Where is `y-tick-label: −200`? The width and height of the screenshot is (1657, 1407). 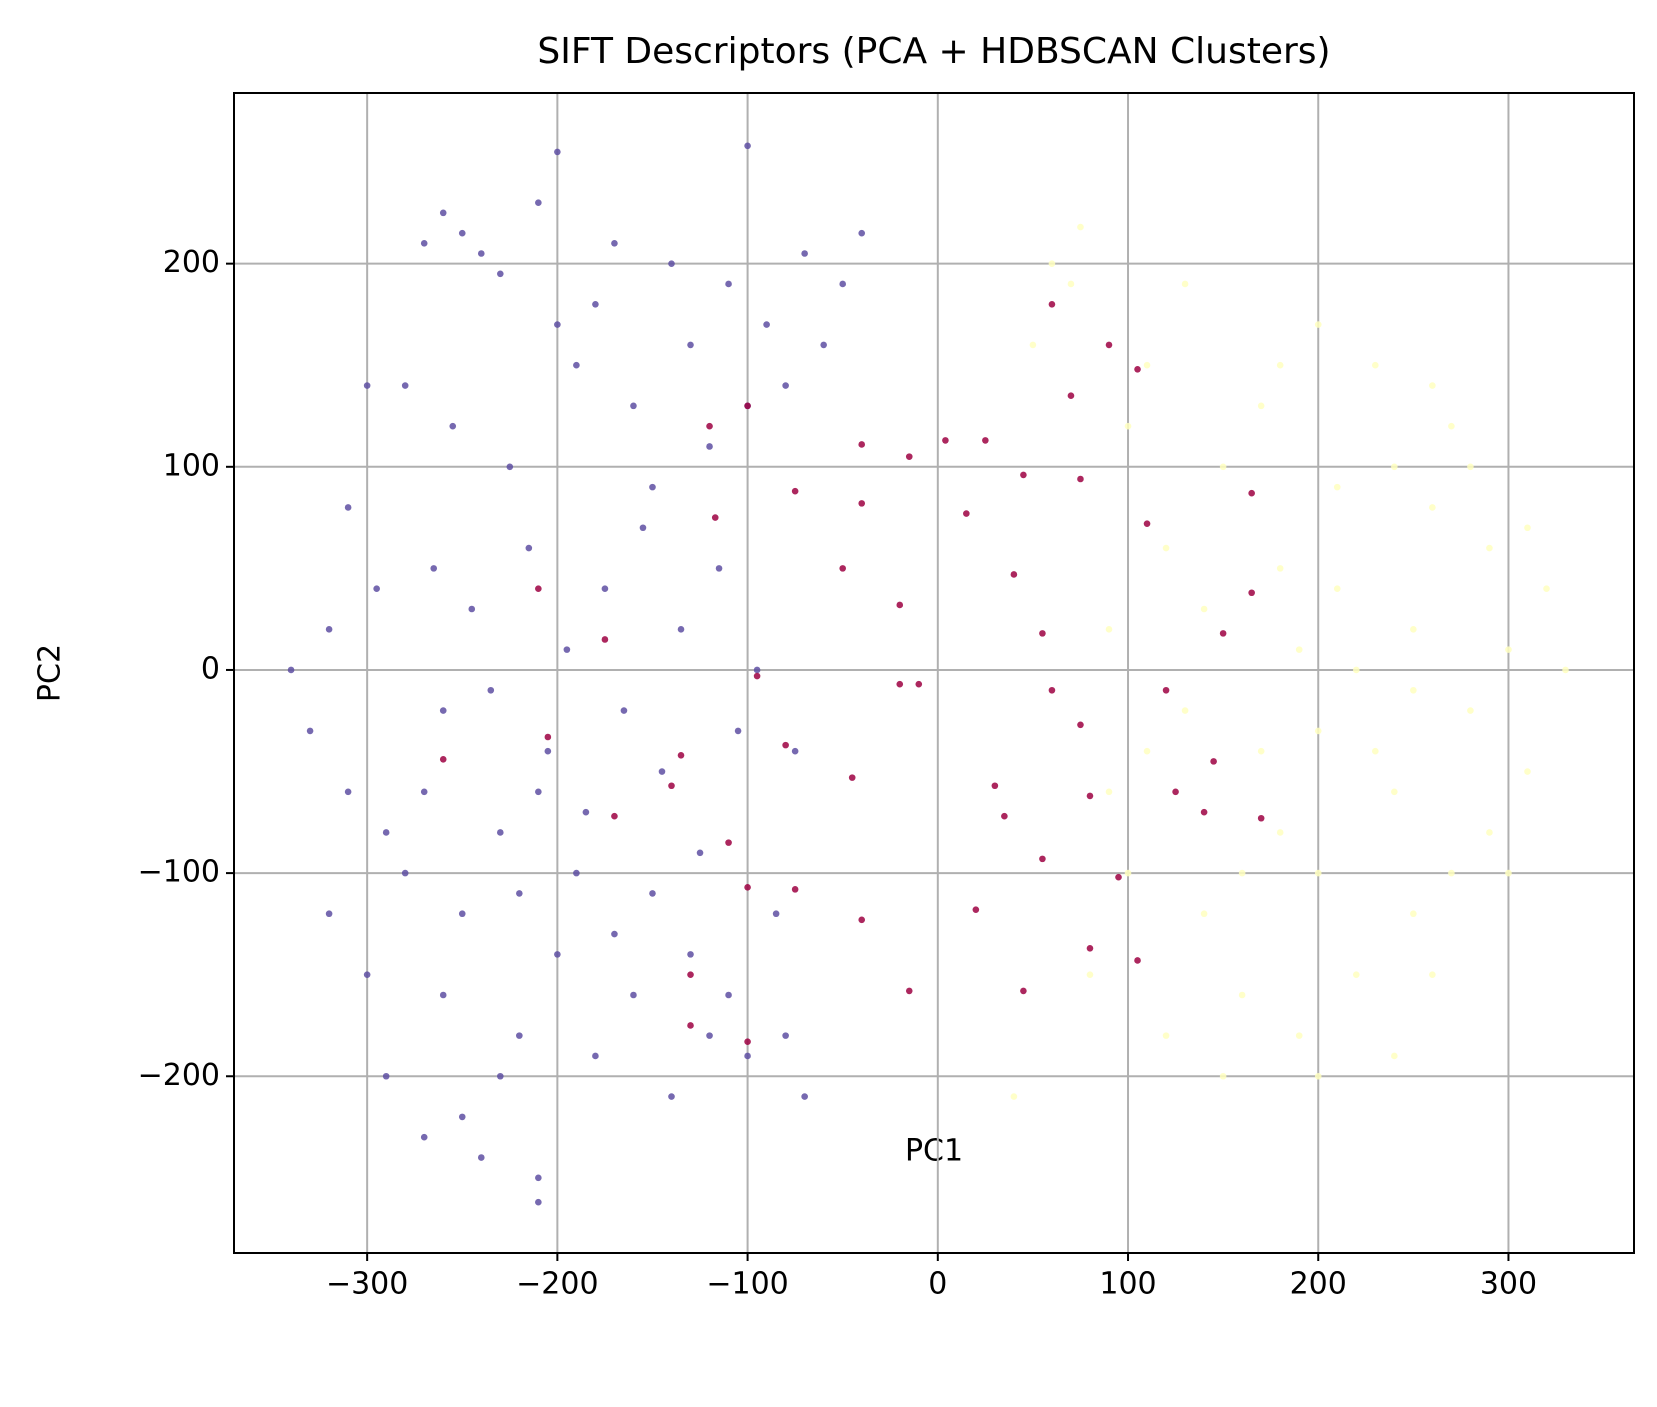 y-tick-label: −200 is located at coordinates (179, 1075).